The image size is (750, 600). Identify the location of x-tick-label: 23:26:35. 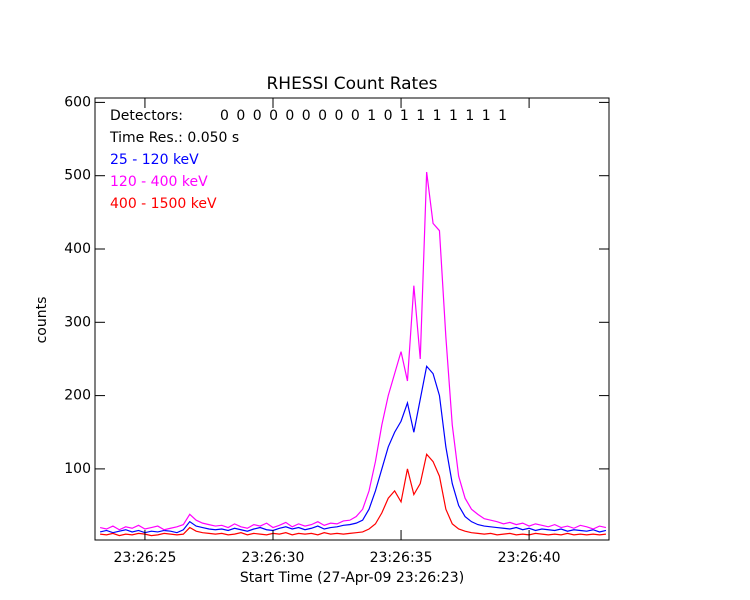
(401, 558).